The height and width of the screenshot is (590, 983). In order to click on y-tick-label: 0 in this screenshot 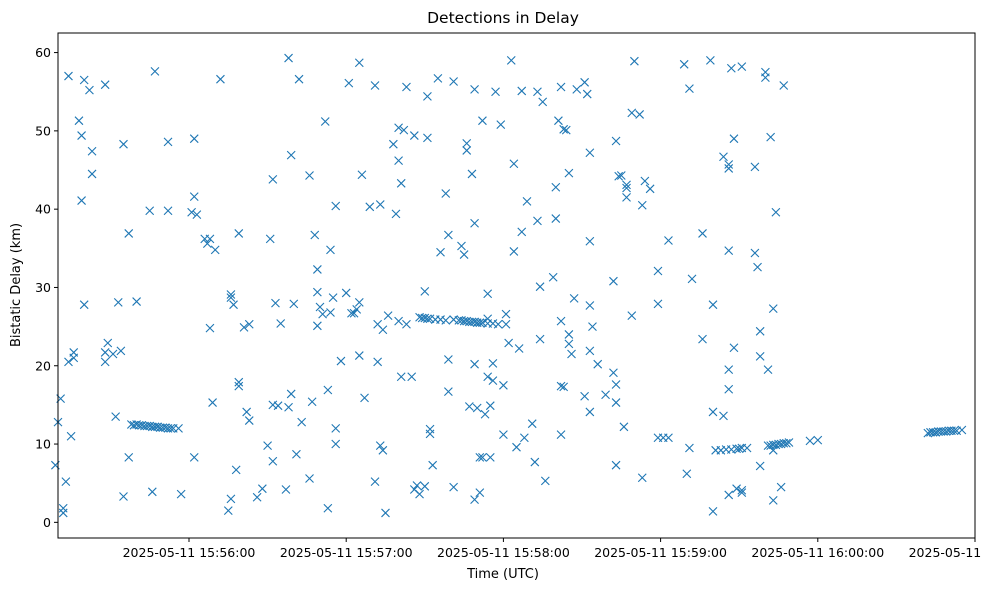, I will do `click(47, 522)`.